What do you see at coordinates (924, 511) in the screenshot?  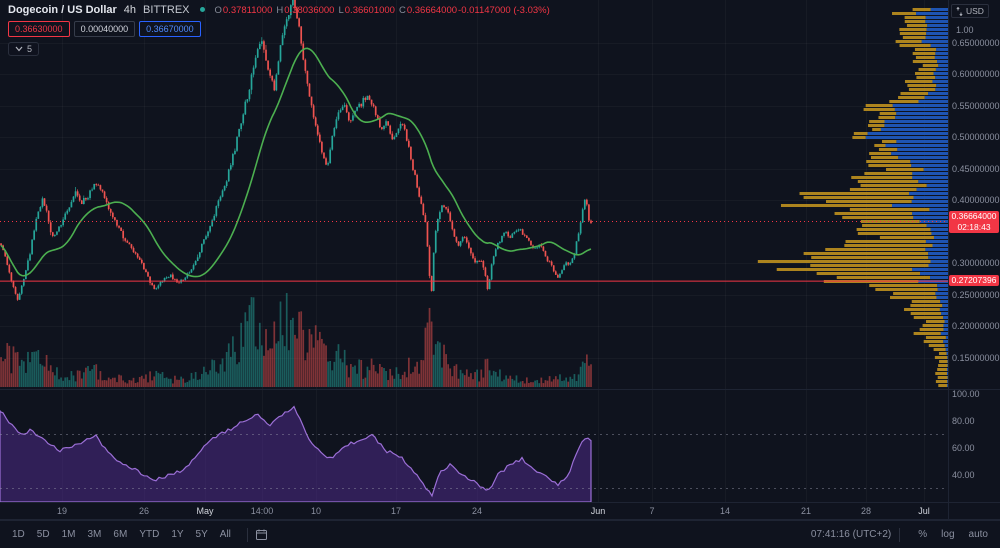 I see `time-axis-label: Jul` at bounding box center [924, 511].